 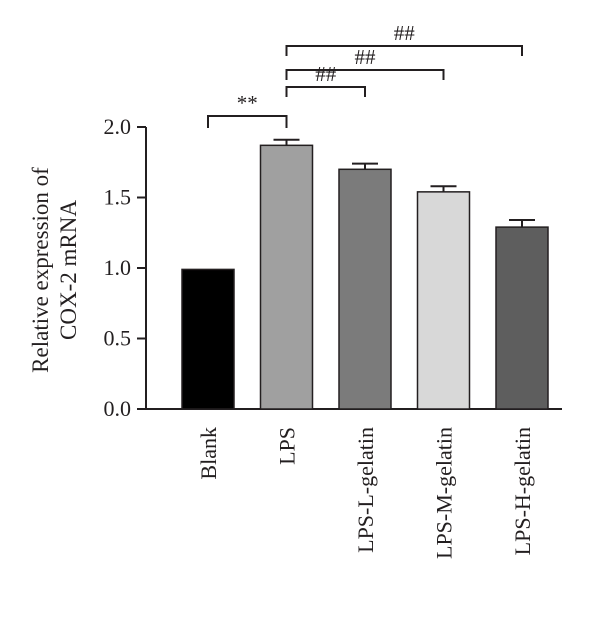 I want to click on y-tick-label: 1.5, so click(x=118, y=197).